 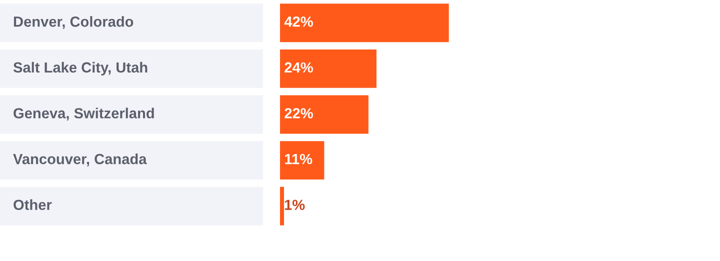 What do you see at coordinates (74, 22) in the screenshot?
I see `y-tick-label: Denver, Colorado` at bounding box center [74, 22].